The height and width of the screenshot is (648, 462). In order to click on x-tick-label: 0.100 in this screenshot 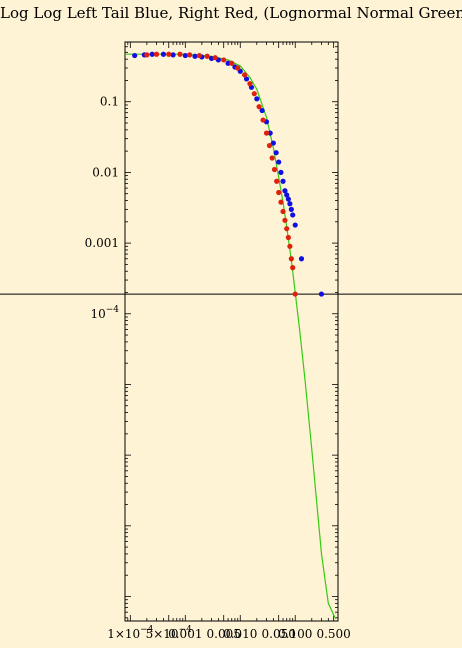, I will do `click(295, 634)`.